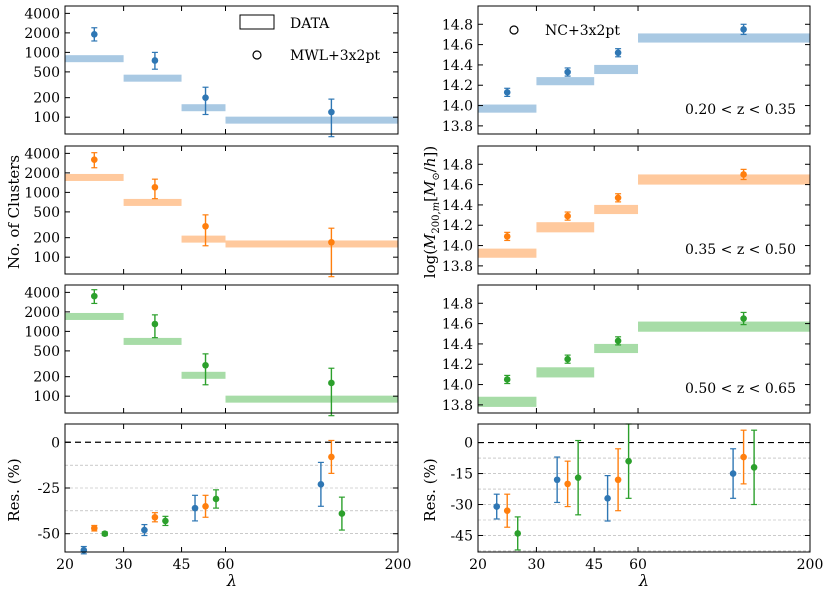 The image size is (831, 596). What do you see at coordinates (461, 536) in the screenshot?
I see `res-right-ytick-label: -45` at bounding box center [461, 536].